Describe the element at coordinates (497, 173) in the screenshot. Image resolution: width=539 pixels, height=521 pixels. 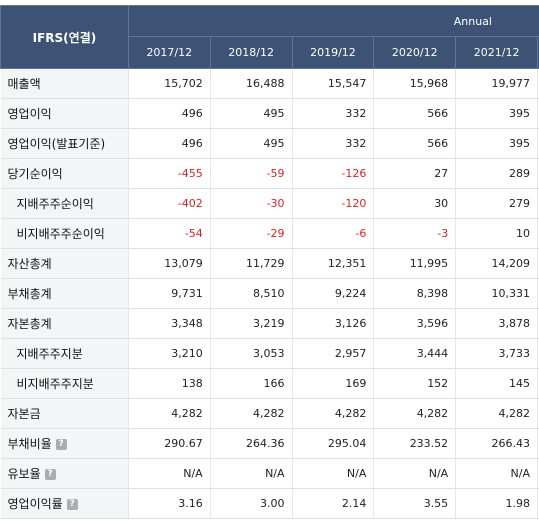
I see `value-cell: 289` at that location.